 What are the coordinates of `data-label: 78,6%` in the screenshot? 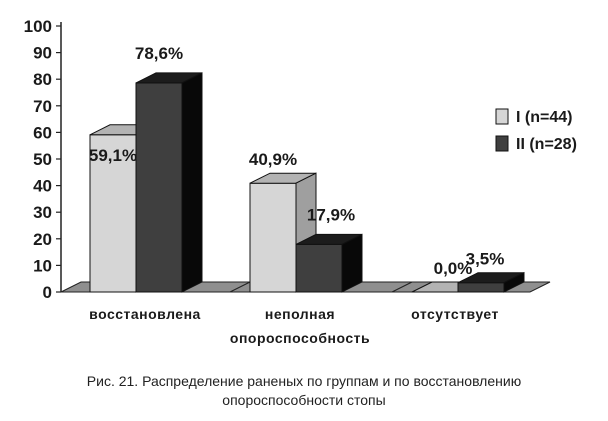 It's located at (159, 53).